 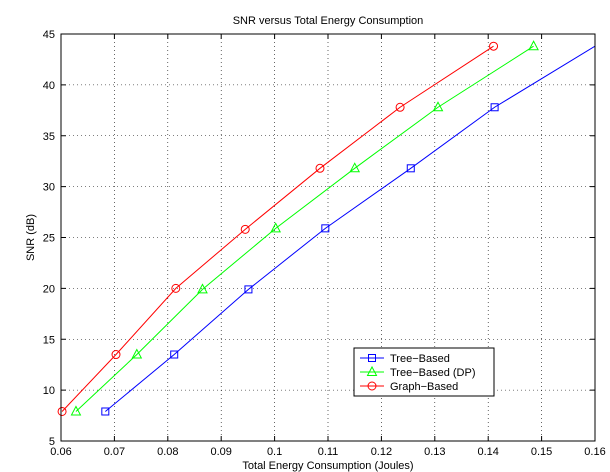 What do you see at coordinates (49, 35) in the screenshot?
I see `y-tick-label: 45` at bounding box center [49, 35].